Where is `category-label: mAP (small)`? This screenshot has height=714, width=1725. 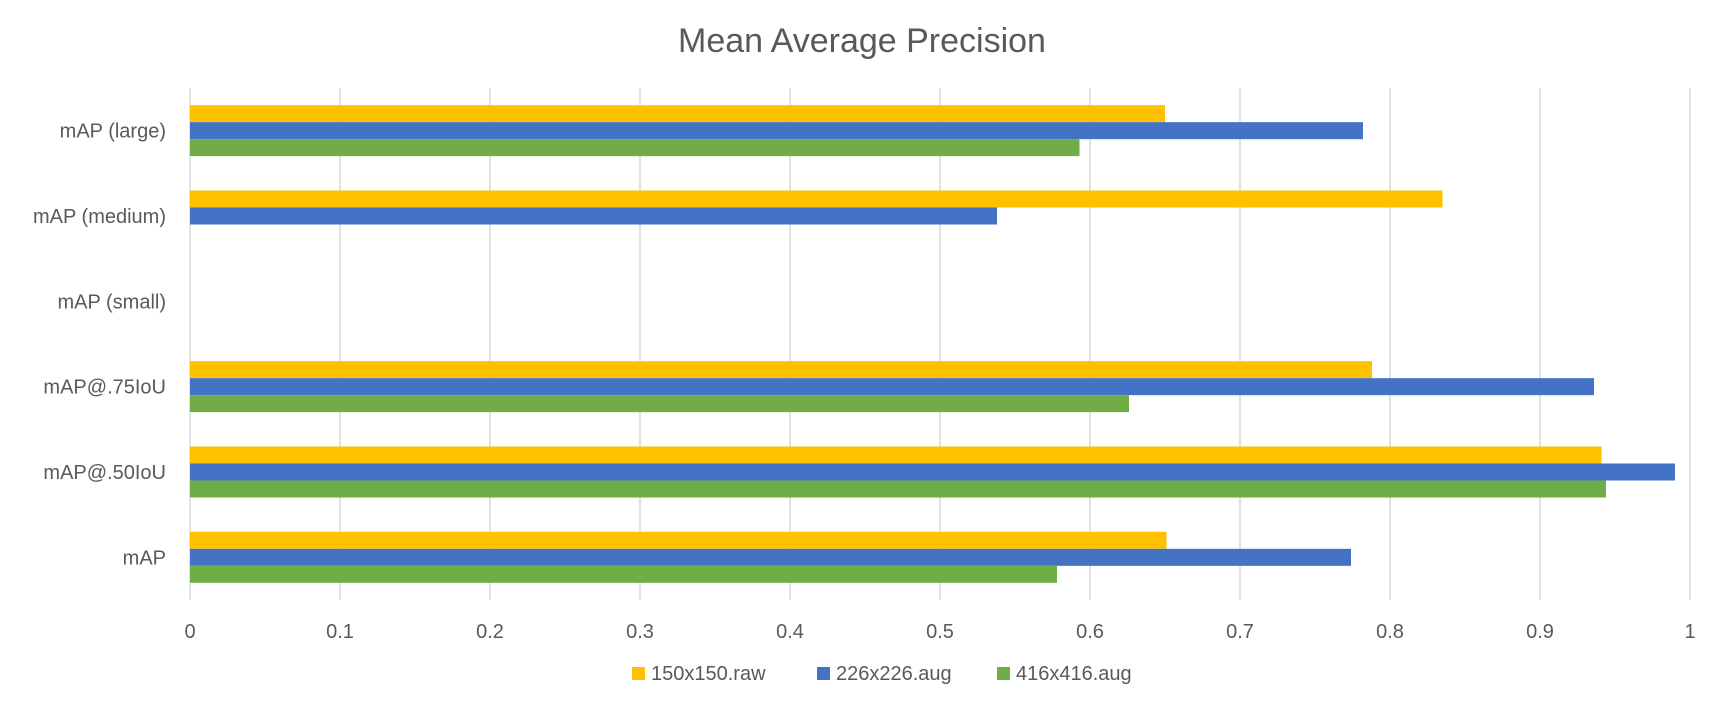 category-label: mAP (small) is located at coordinates (111, 302).